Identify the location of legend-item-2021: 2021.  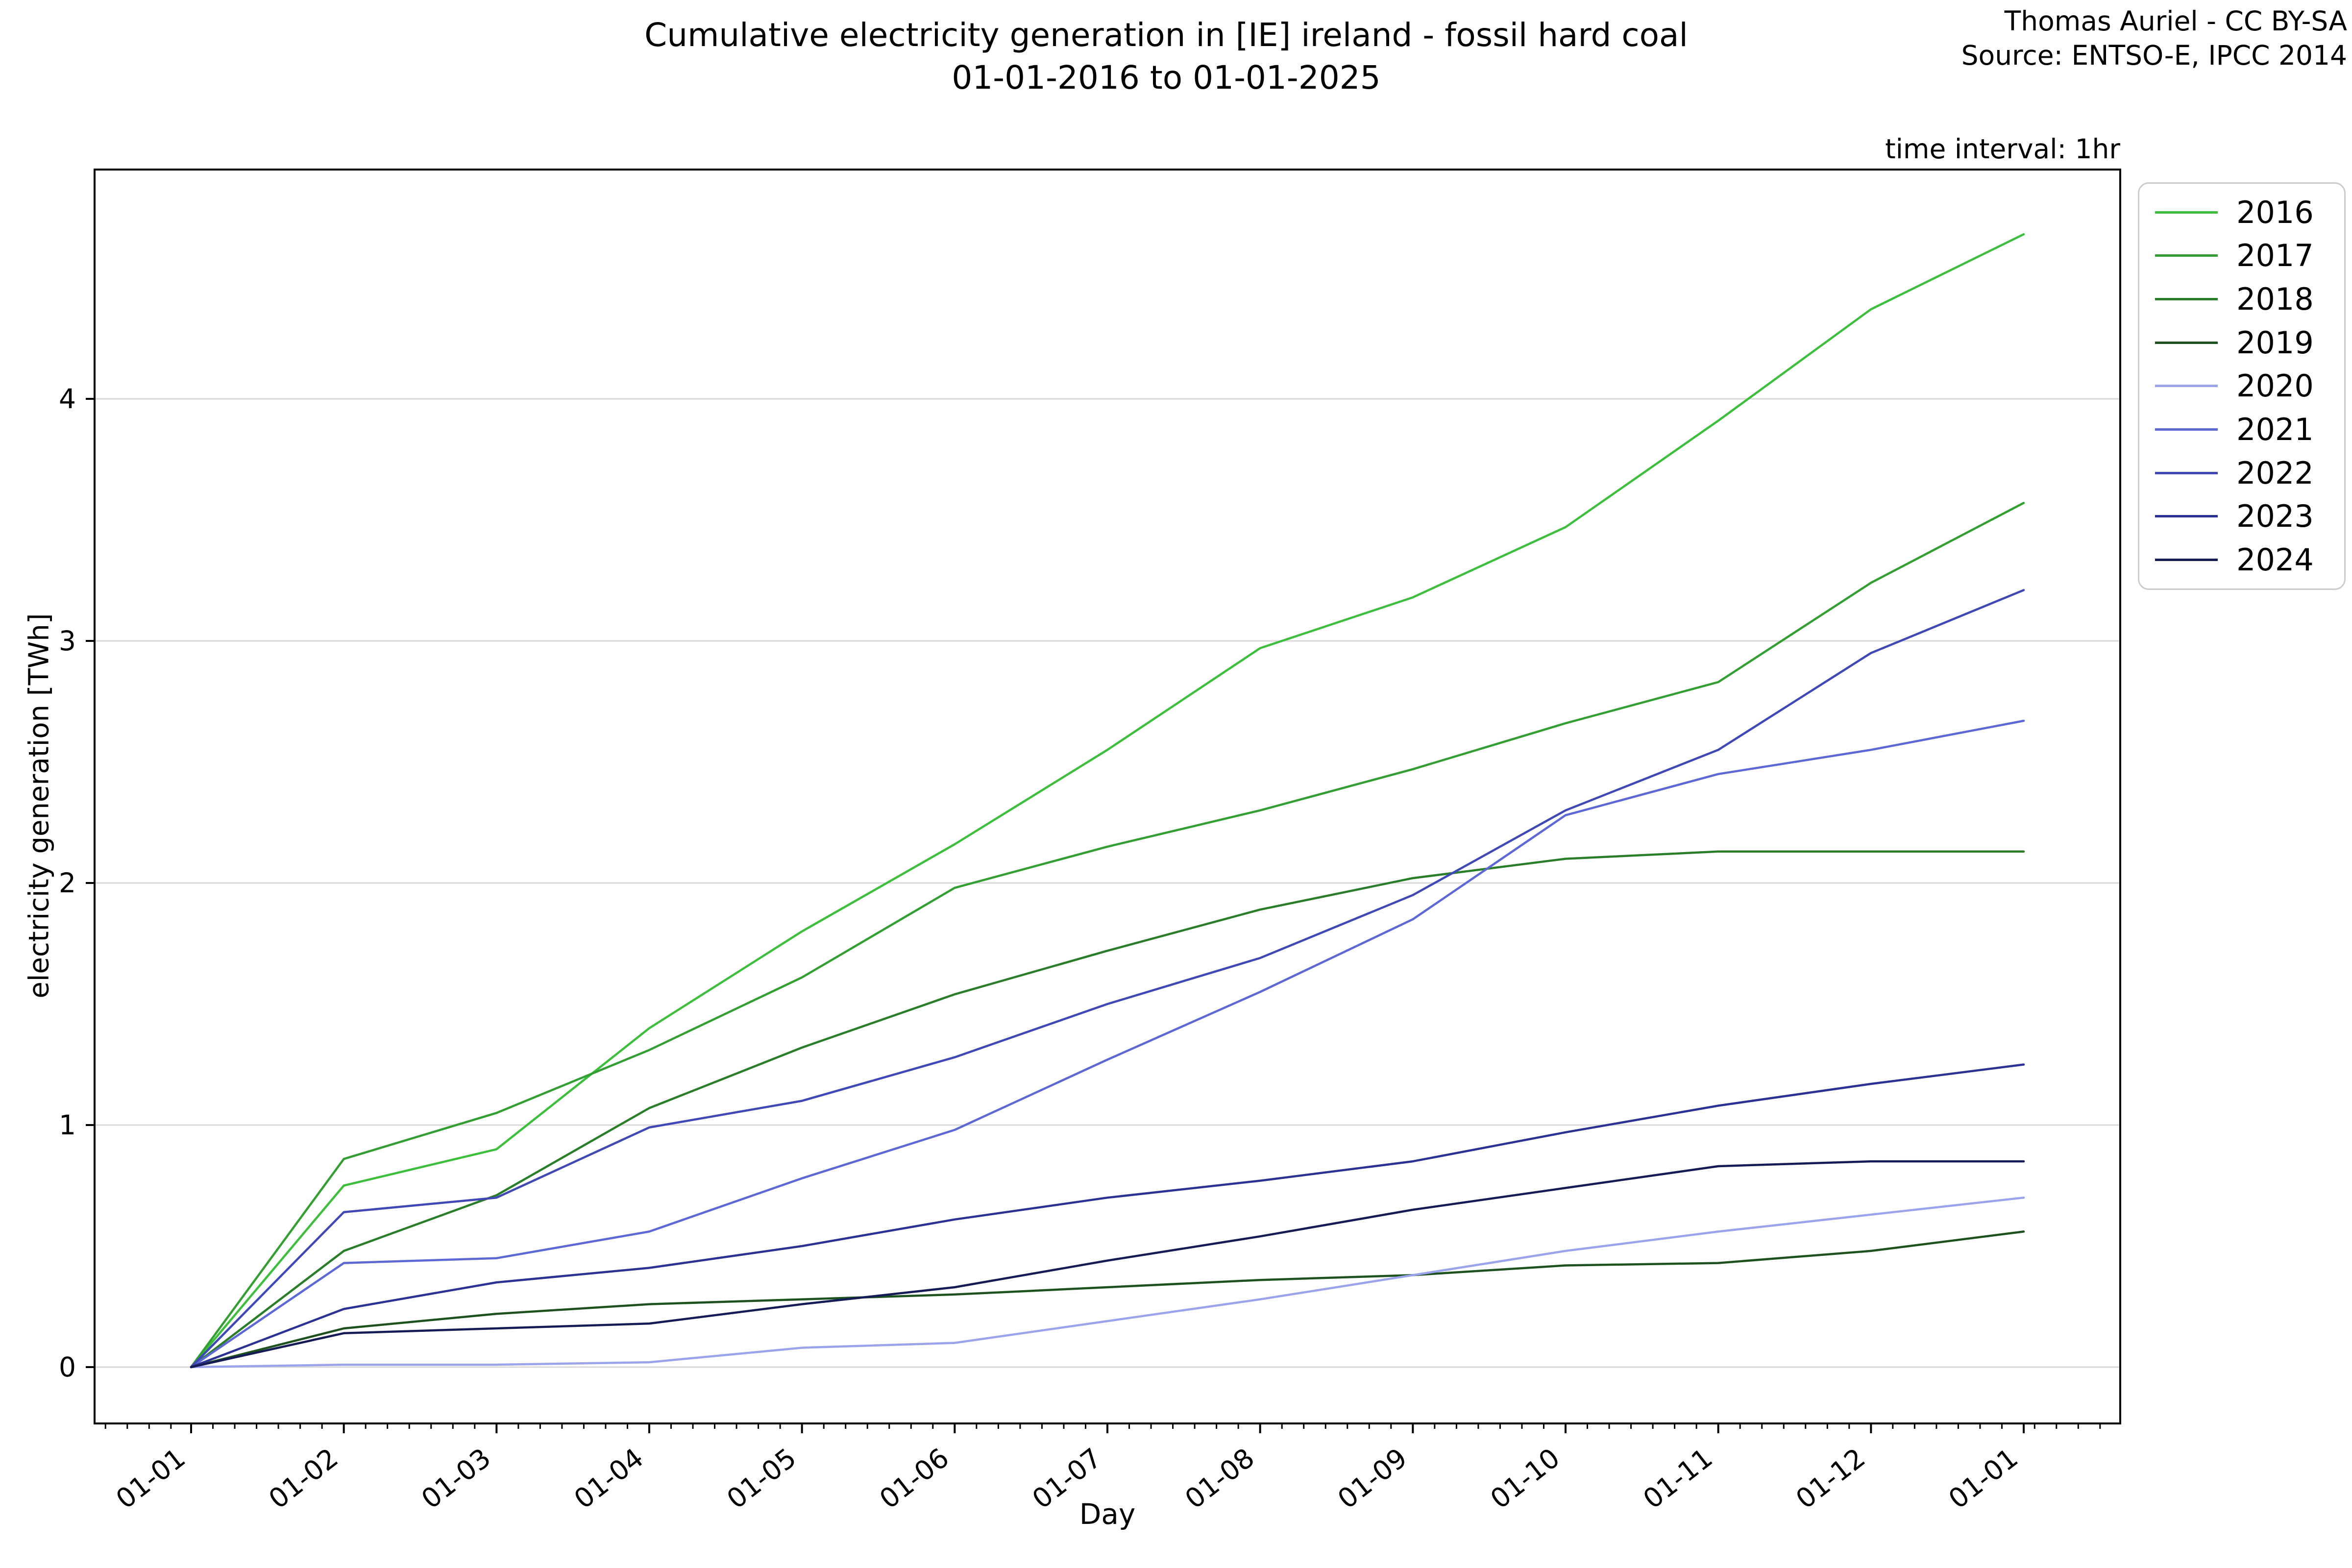
(2241, 429).